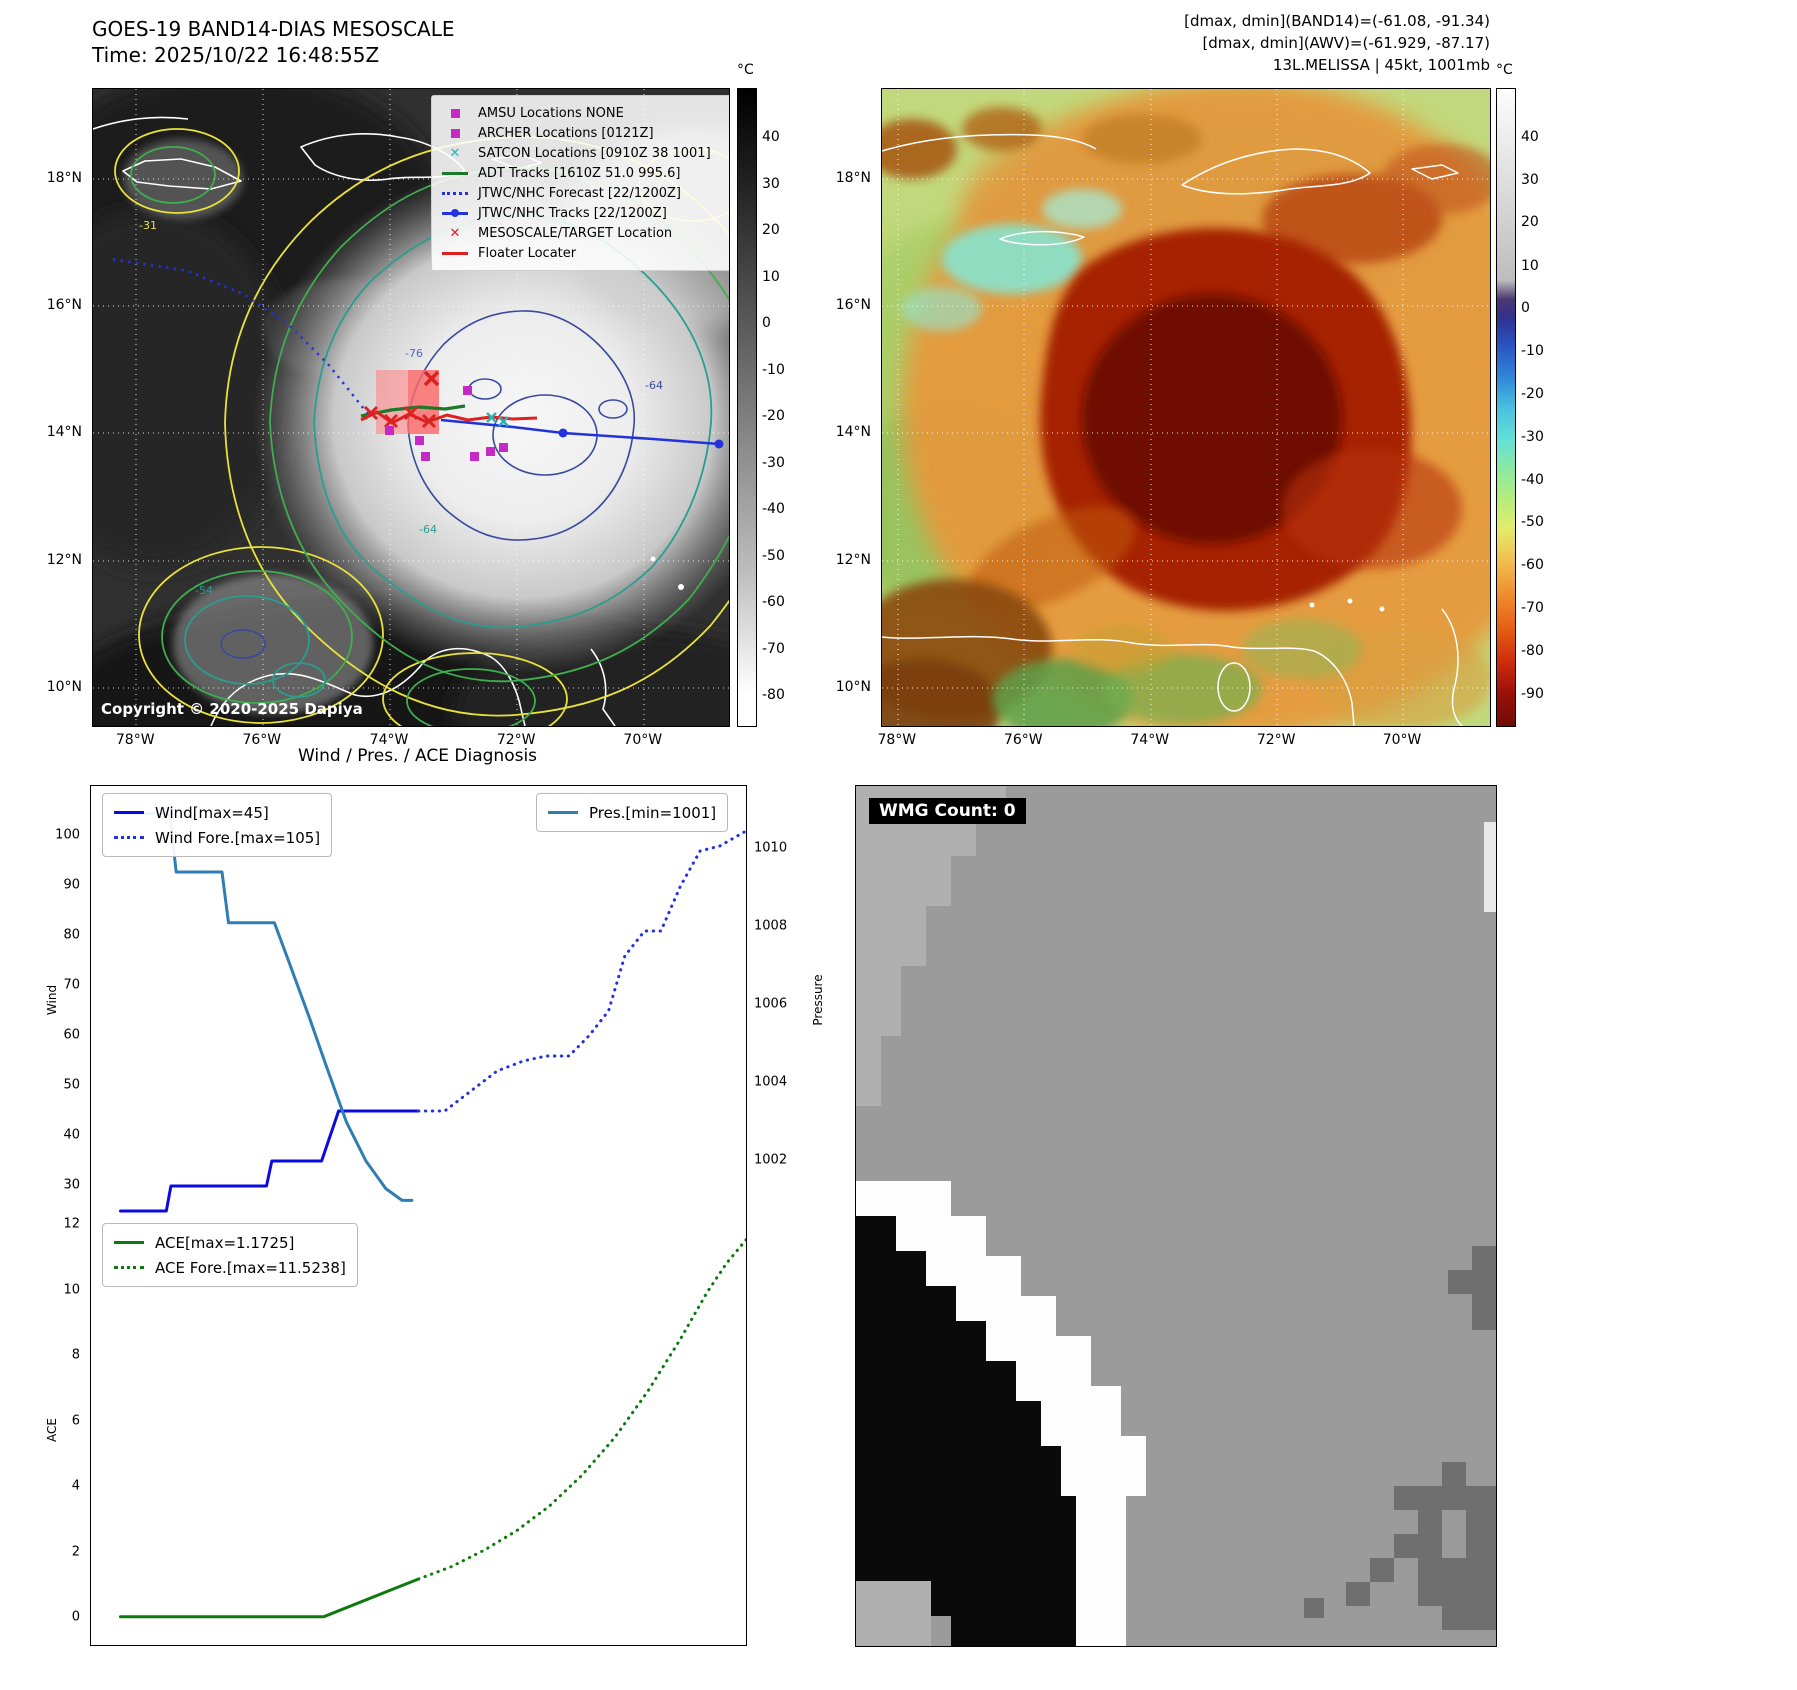 Image resolution: width=1797 pixels, height=1690 pixels. What do you see at coordinates (148, 225) in the screenshot?
I see `svg-text: -31` at bounding box center [148, 225].